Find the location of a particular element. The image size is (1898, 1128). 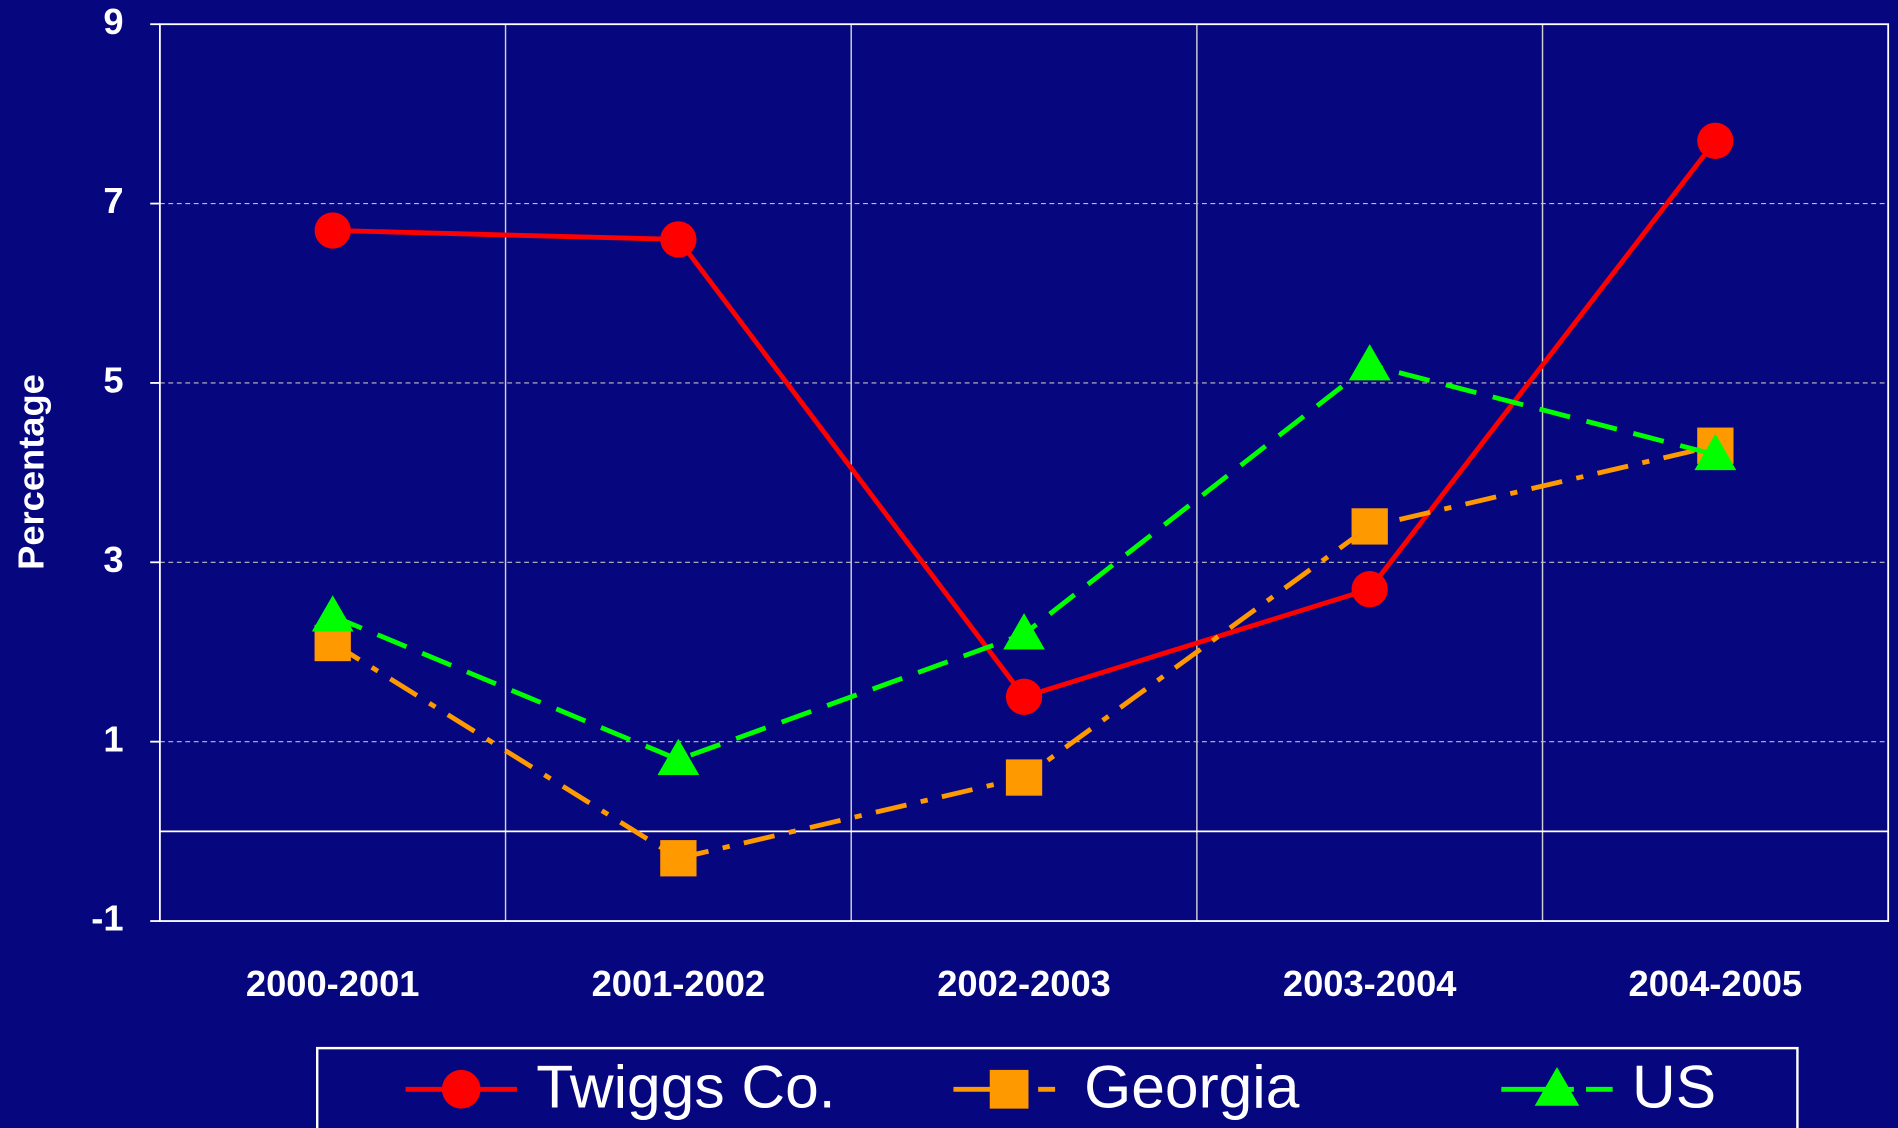

y-tick-label: 1 is located at coordinates (113, 738).